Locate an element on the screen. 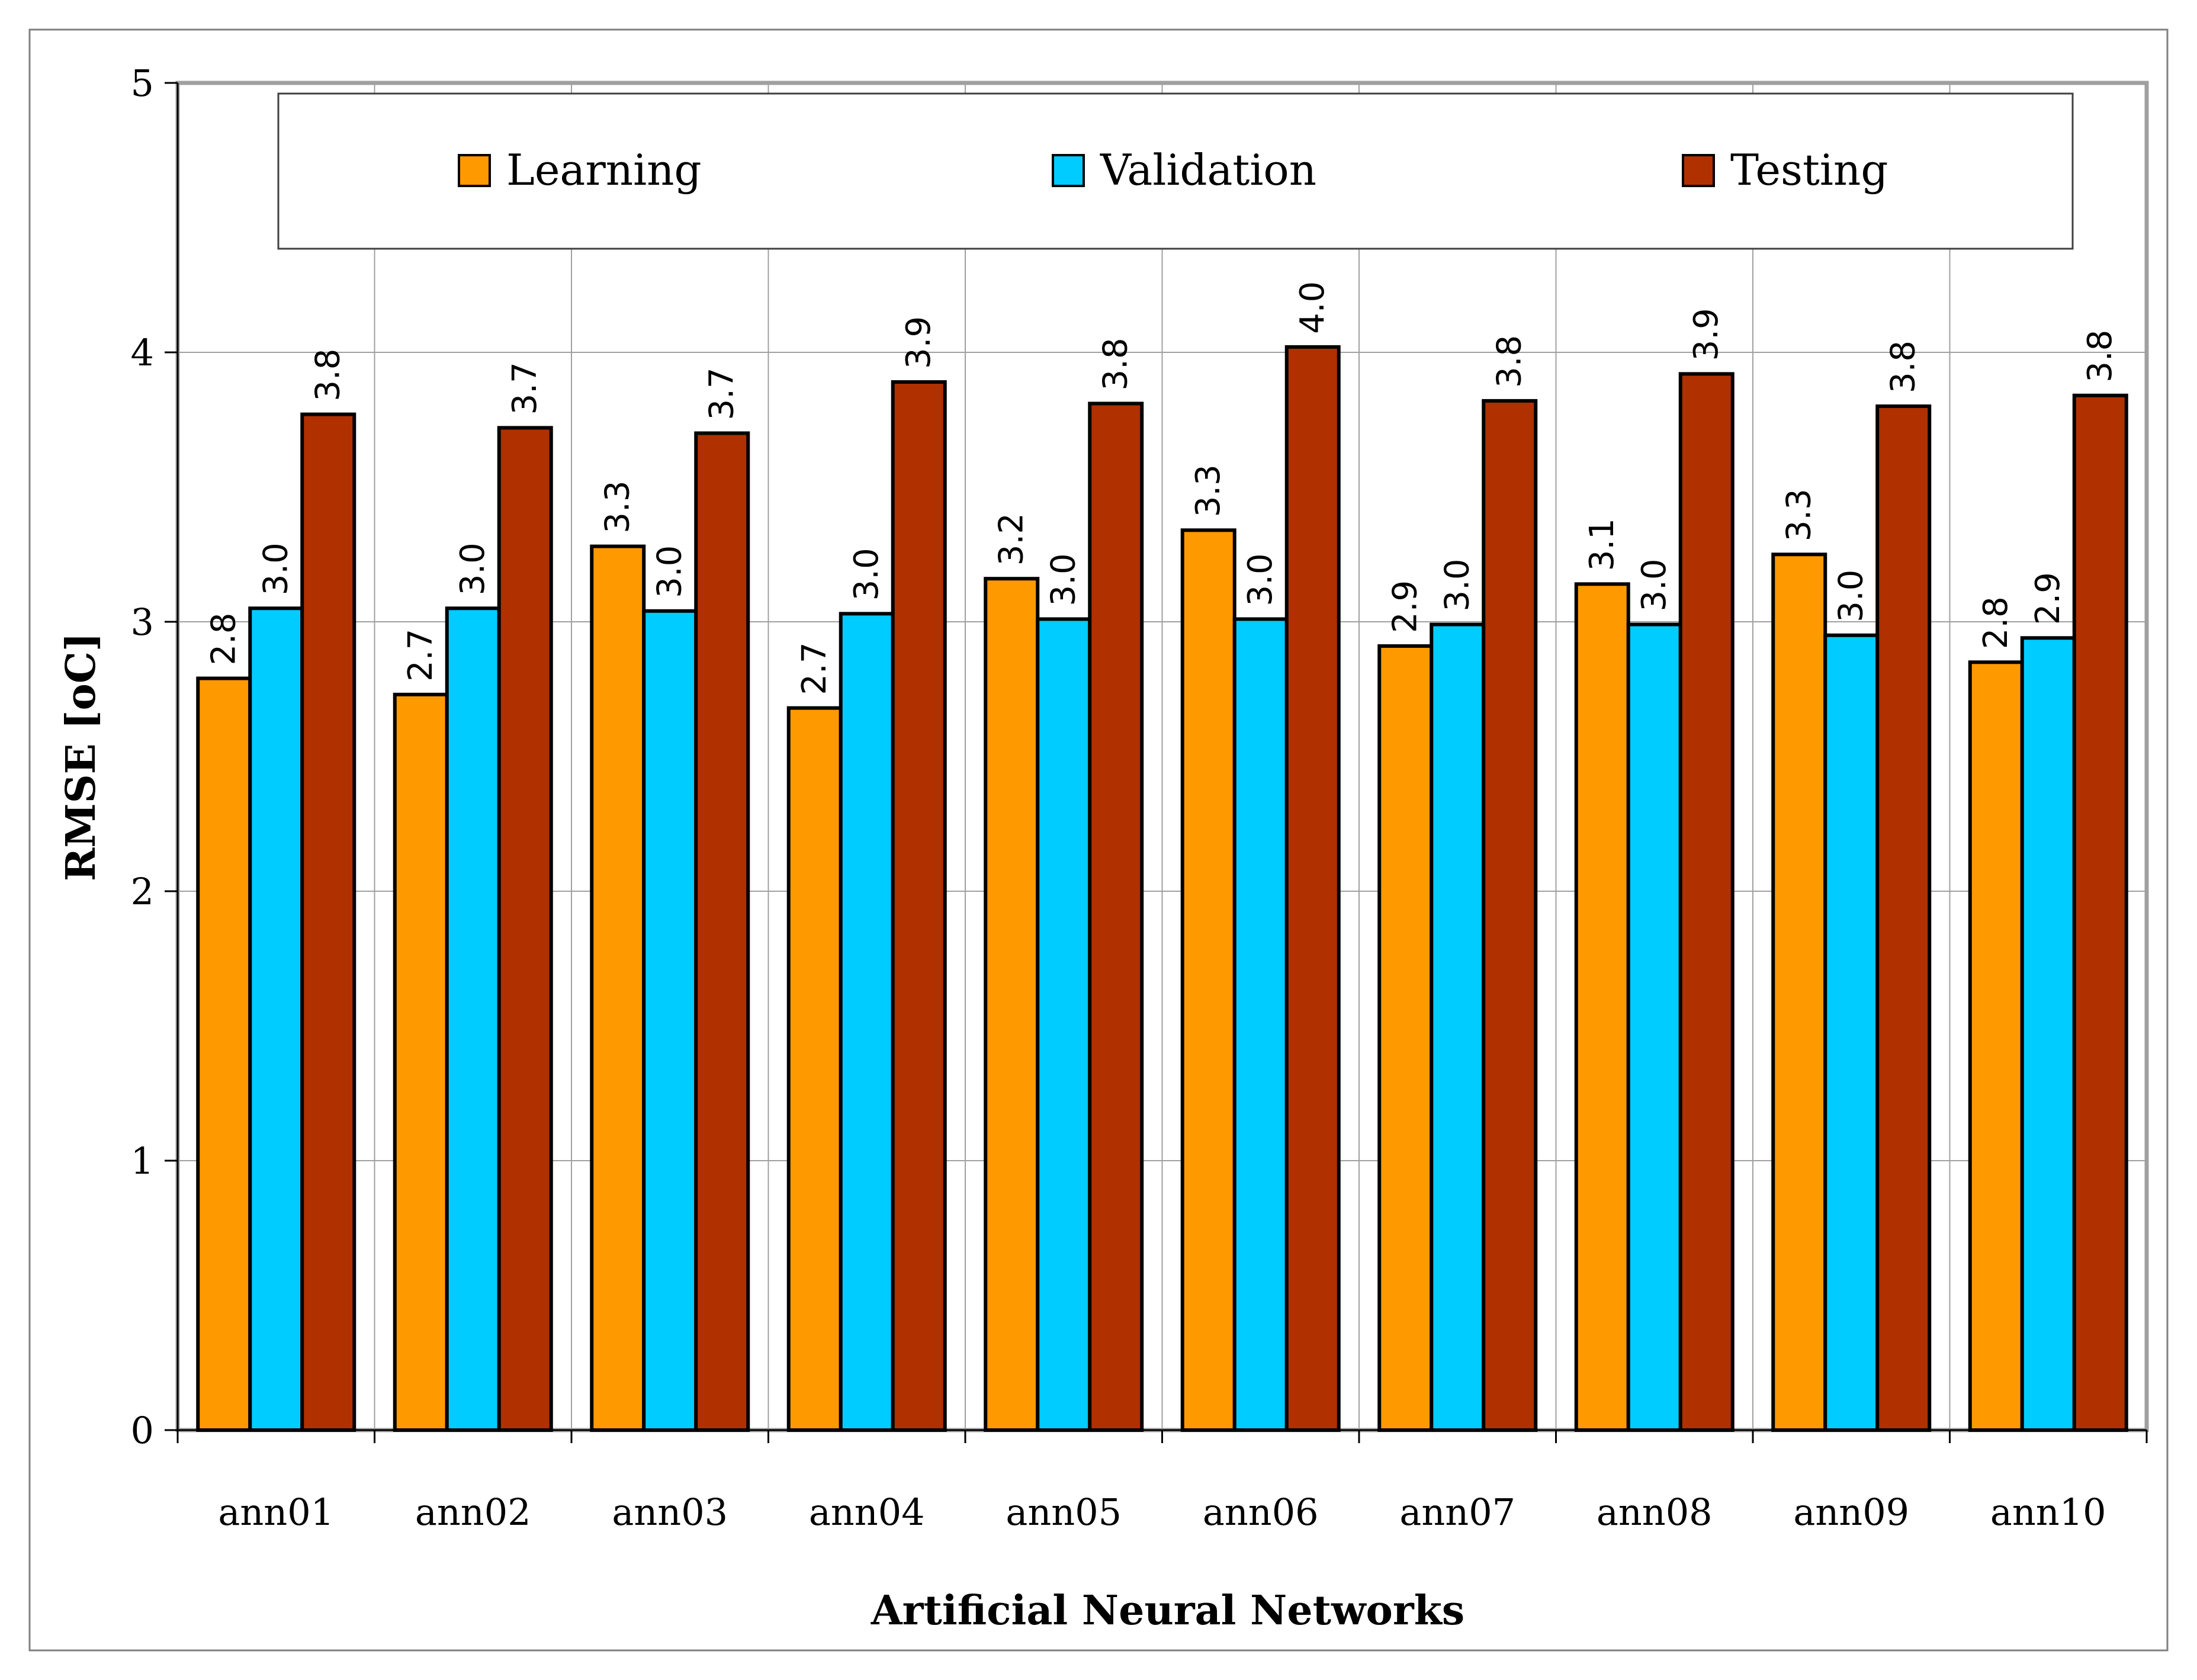 The image size is (2197, 1680). y-axis-title: RMSE [oC] is located at coordinates (81, 756).